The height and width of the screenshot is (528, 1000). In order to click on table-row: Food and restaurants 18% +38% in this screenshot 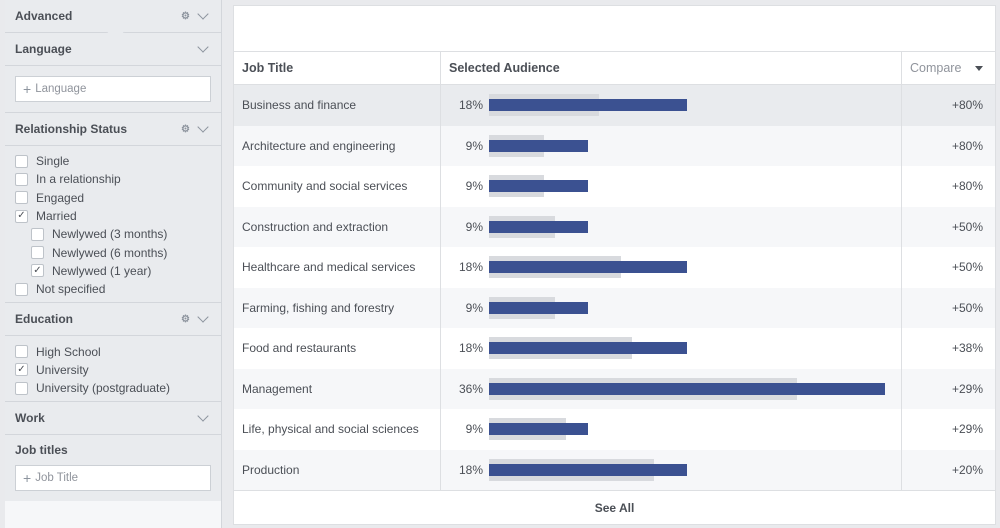, I will do `click(614, 348)`.